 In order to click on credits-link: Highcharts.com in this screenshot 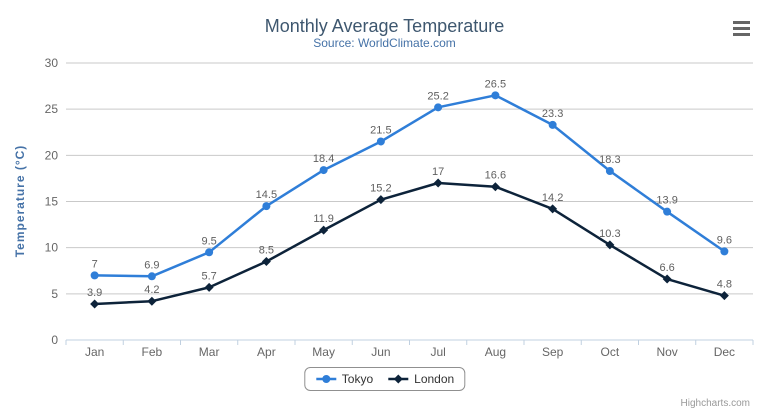, I will do `click(715, 403)`.